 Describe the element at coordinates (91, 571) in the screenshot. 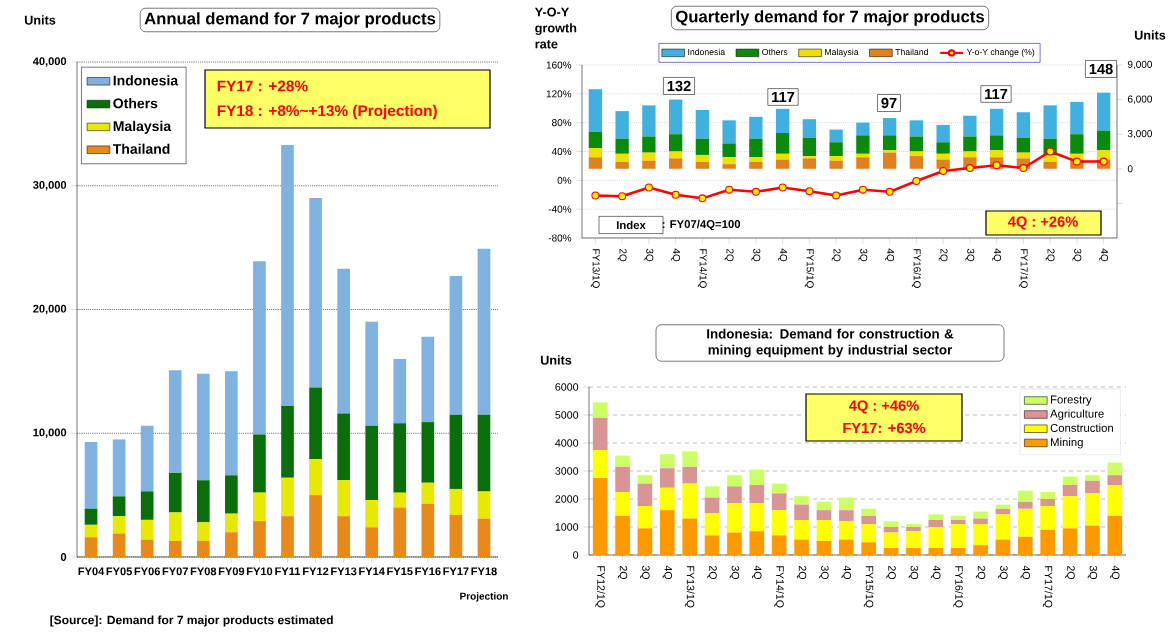

I see `x-tick-label: FY04` at that location.